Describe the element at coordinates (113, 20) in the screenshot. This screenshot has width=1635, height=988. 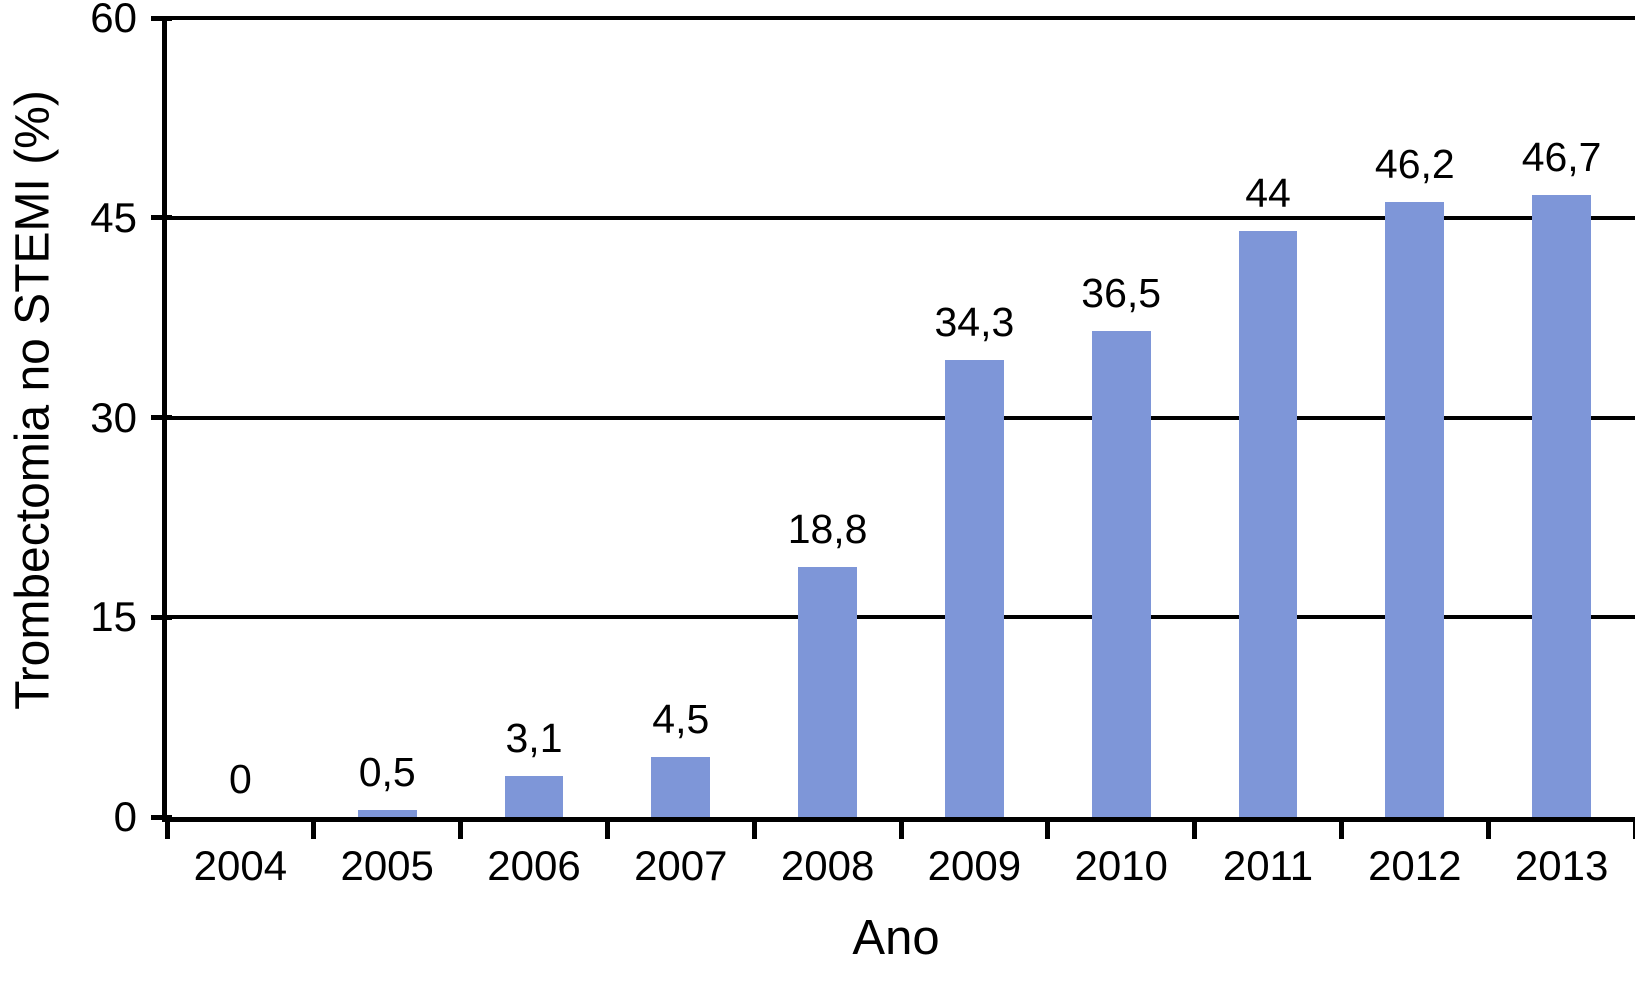
I see `y-tick-label: 60` at that location.